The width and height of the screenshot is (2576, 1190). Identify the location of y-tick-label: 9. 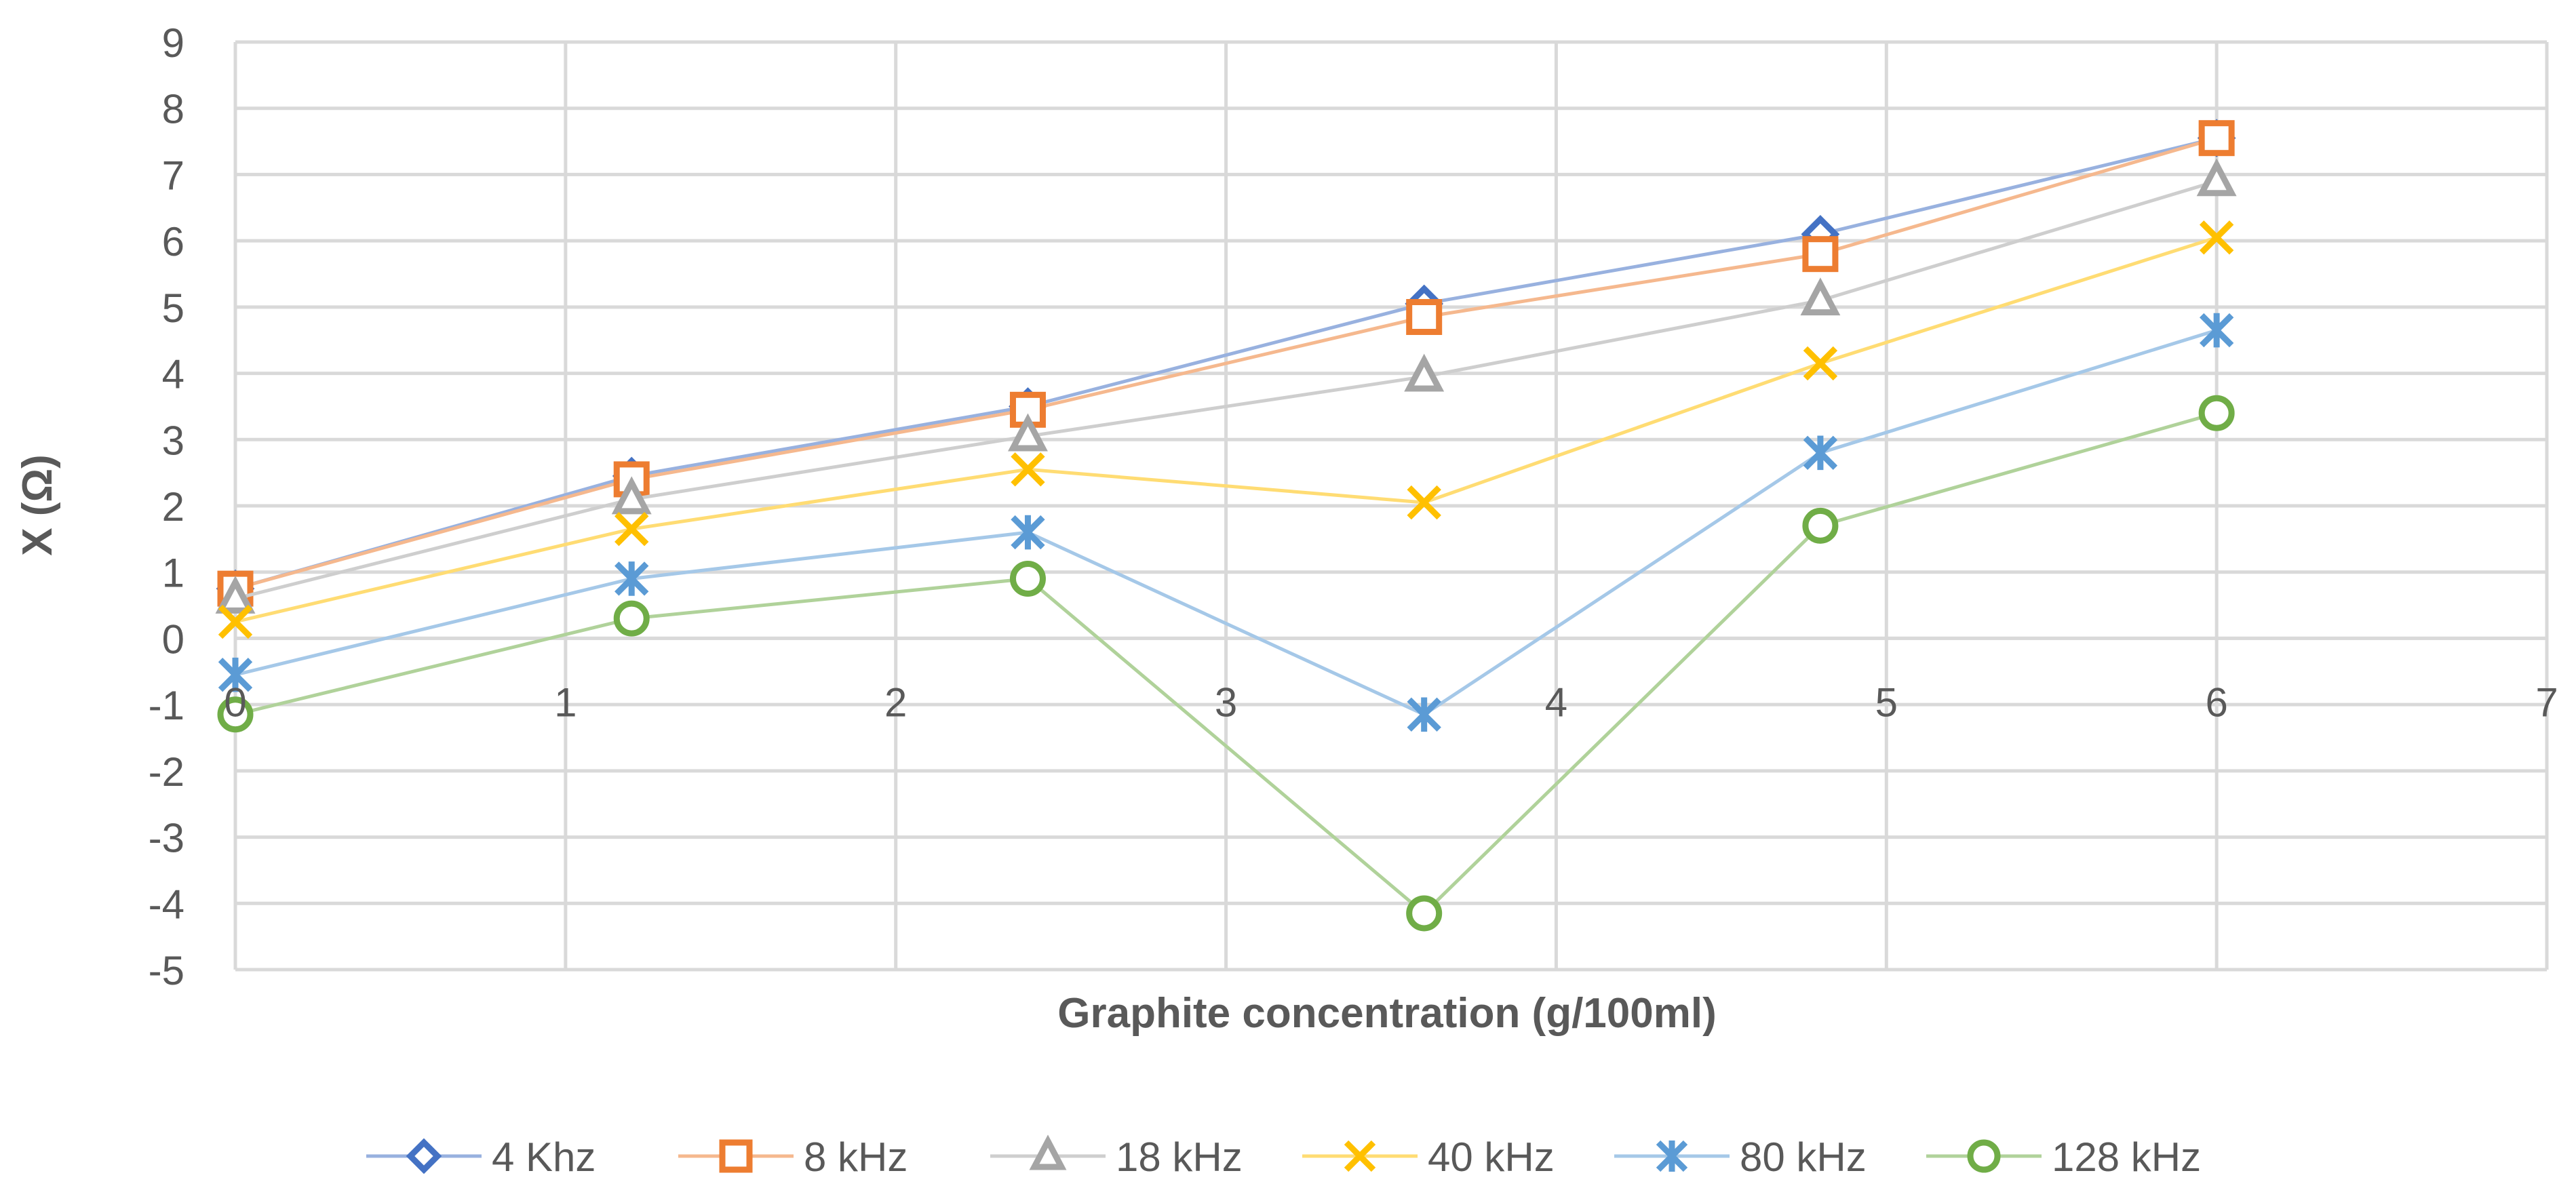
(173, 43).